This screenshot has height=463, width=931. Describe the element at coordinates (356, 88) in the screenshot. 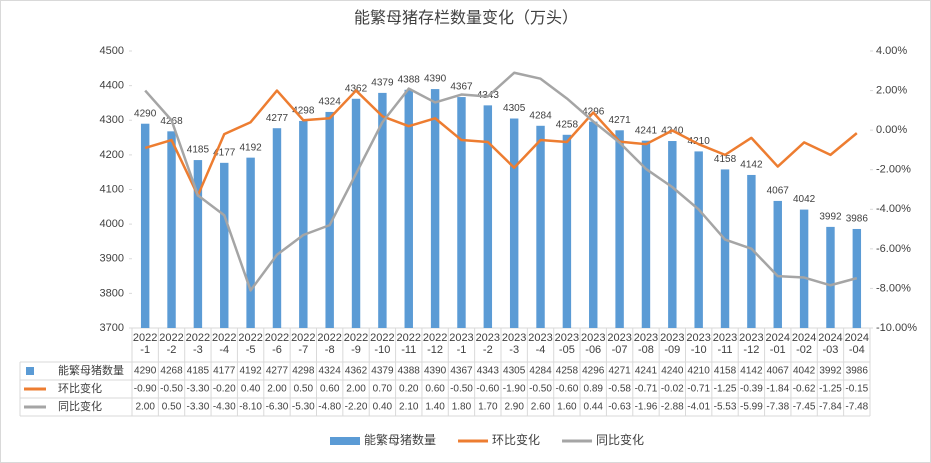

I see `data-label: 4362` at that location.